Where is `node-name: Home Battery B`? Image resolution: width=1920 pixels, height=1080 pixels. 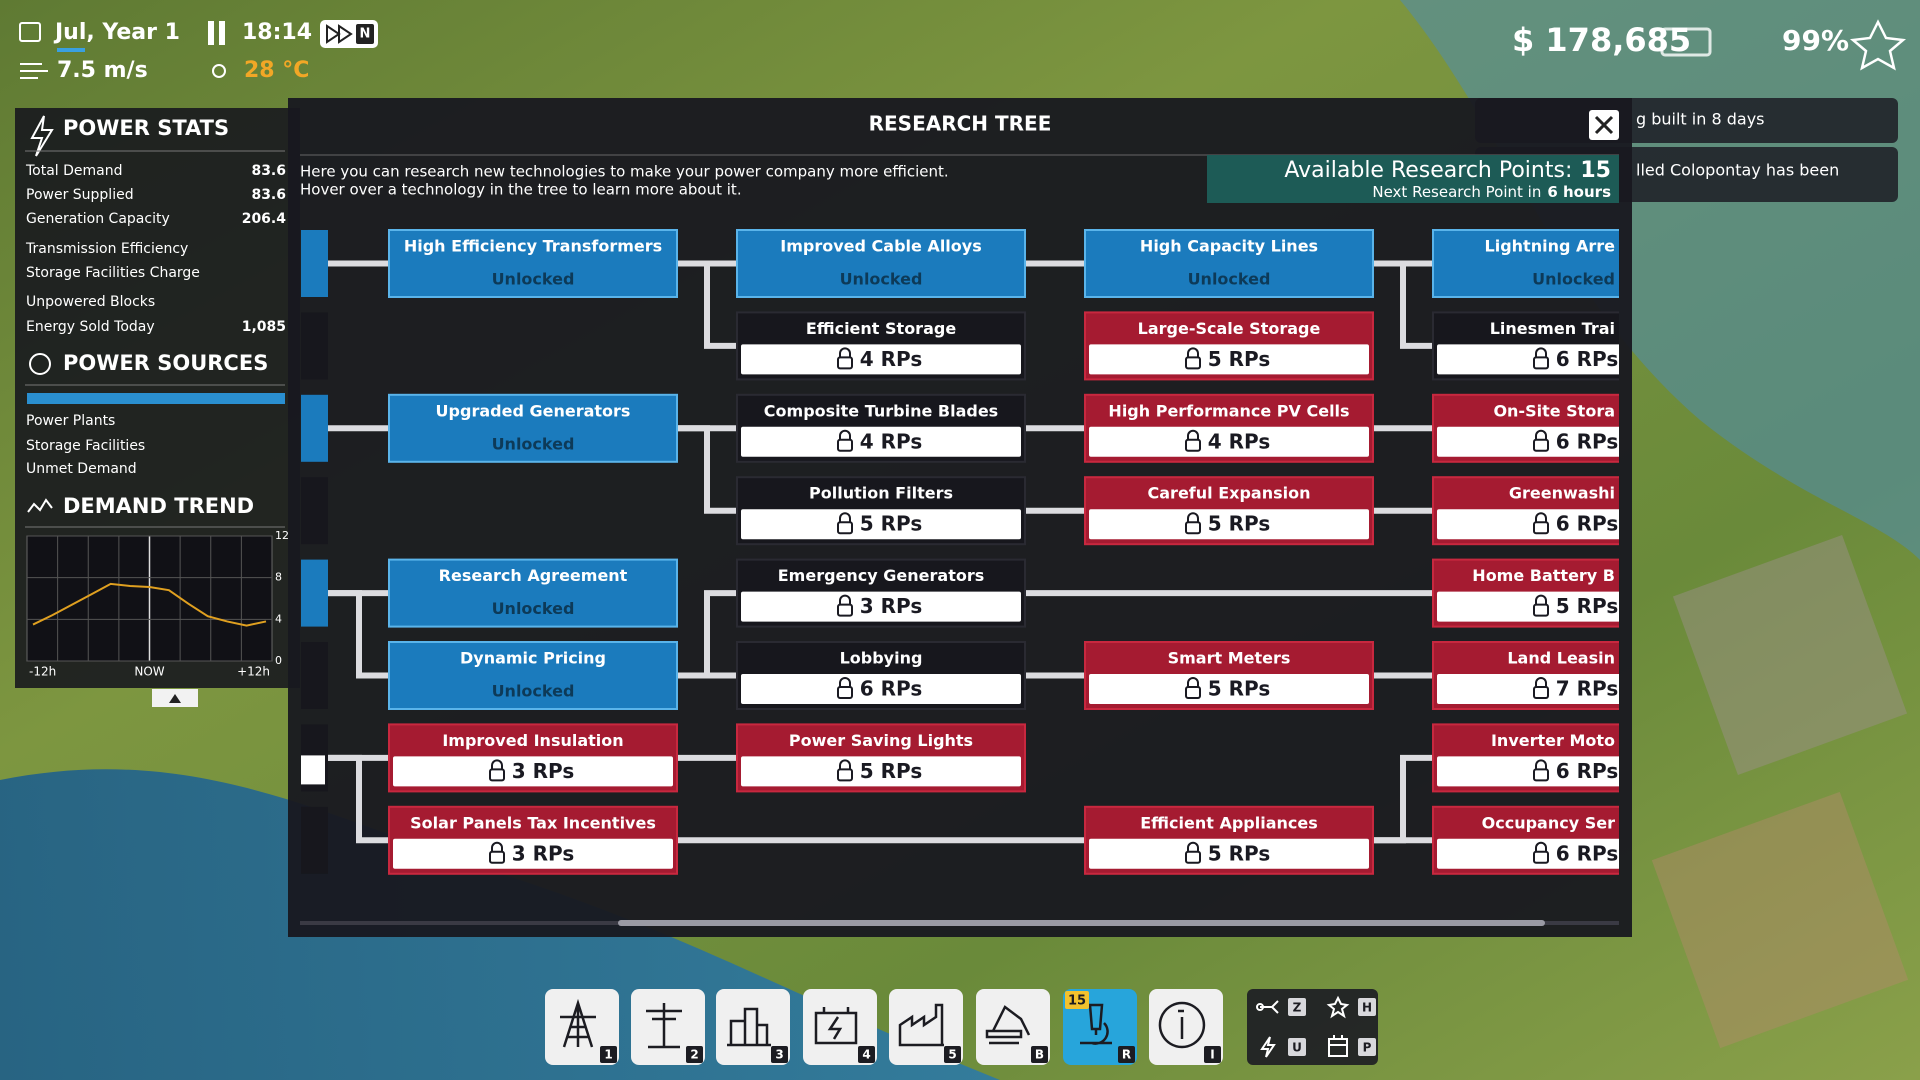
node-name: Home Battery B is located at coordinates (1543, 575).